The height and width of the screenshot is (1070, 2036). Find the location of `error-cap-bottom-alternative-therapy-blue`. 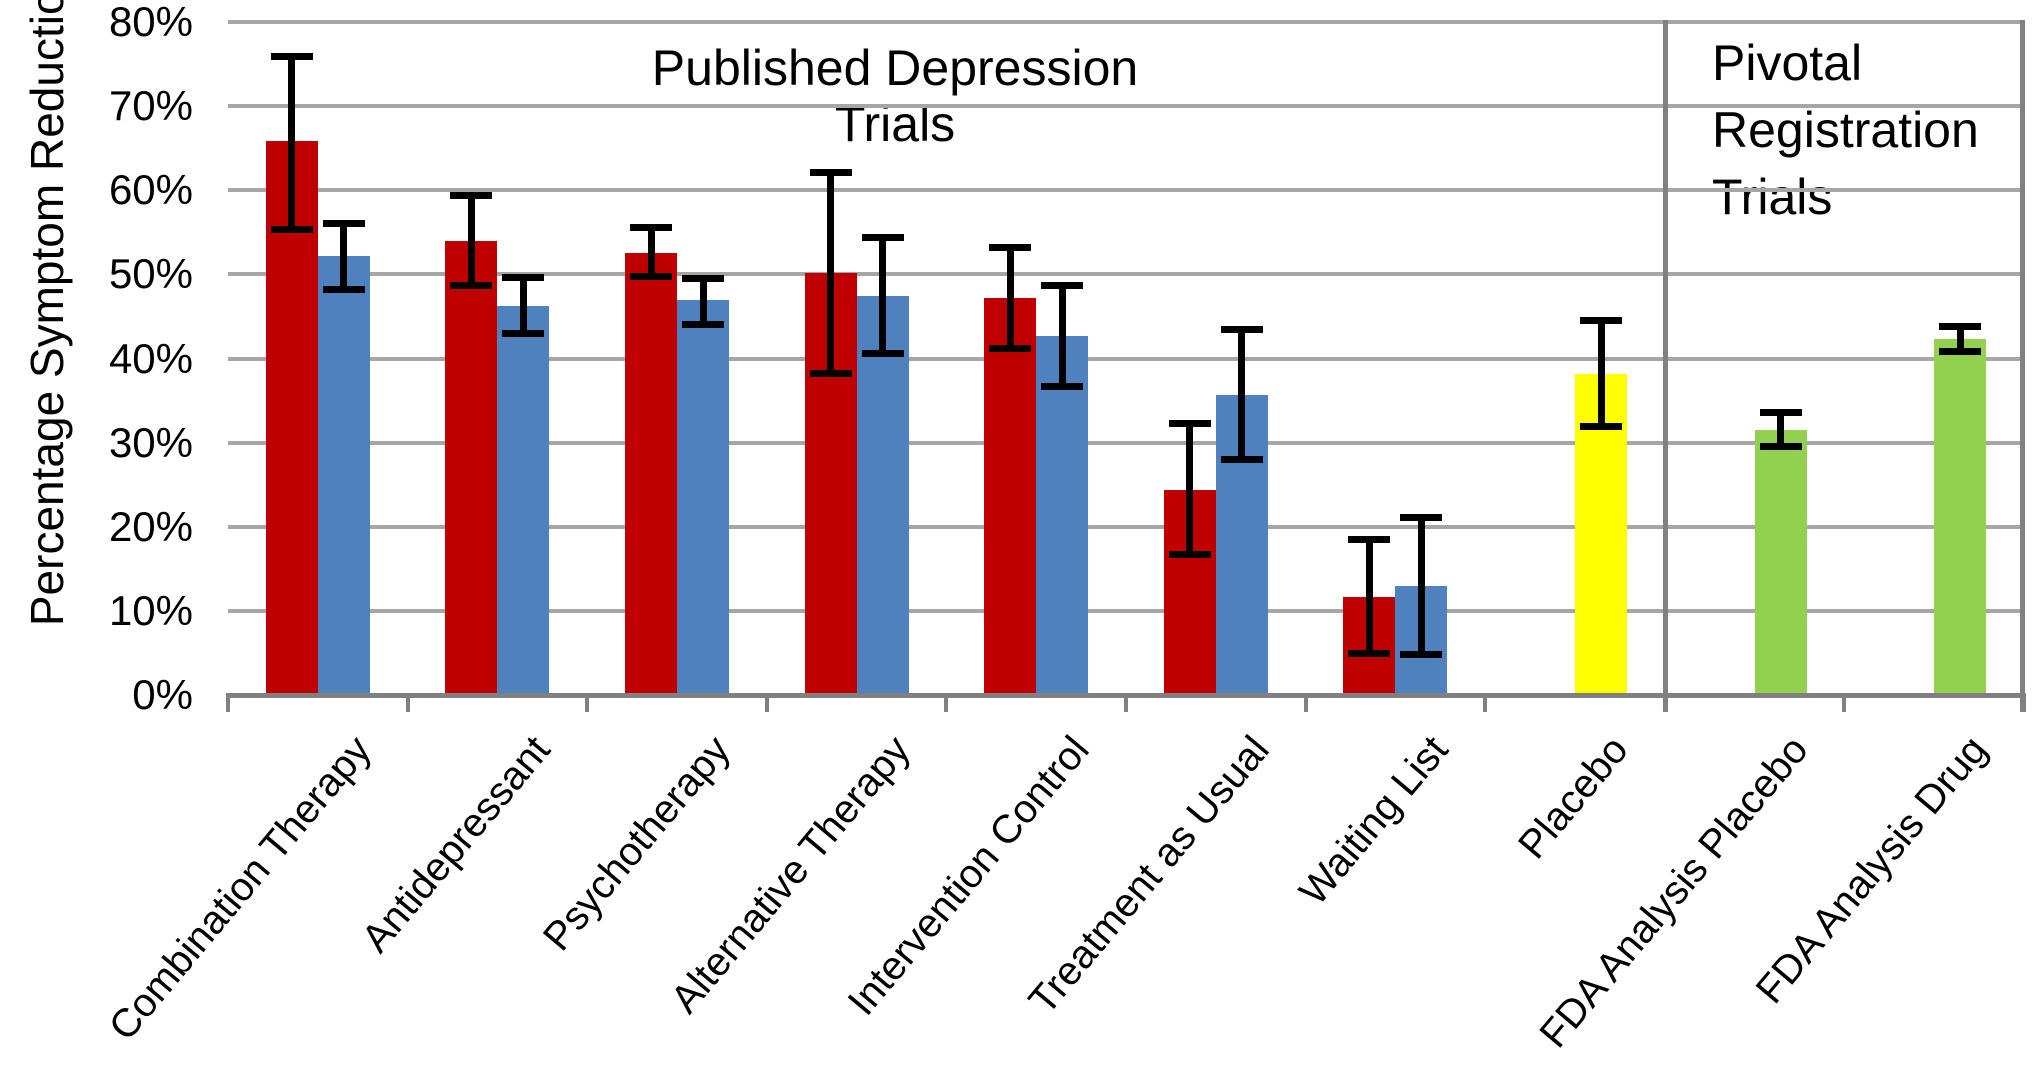

error-cap-bottom-alternative-therapy-blue is located at coordinates (882, 354).